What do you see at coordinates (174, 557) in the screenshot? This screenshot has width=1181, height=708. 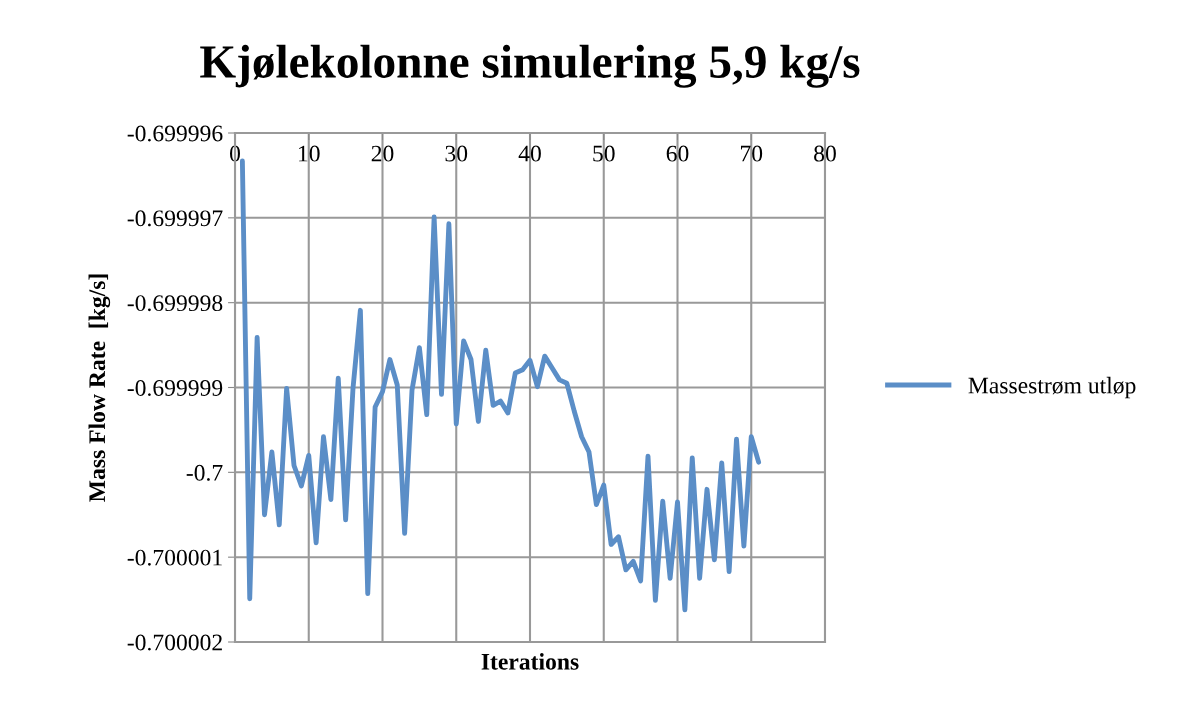 I see `y-tick-label: -0.700001` at bounding box center [174, 557].